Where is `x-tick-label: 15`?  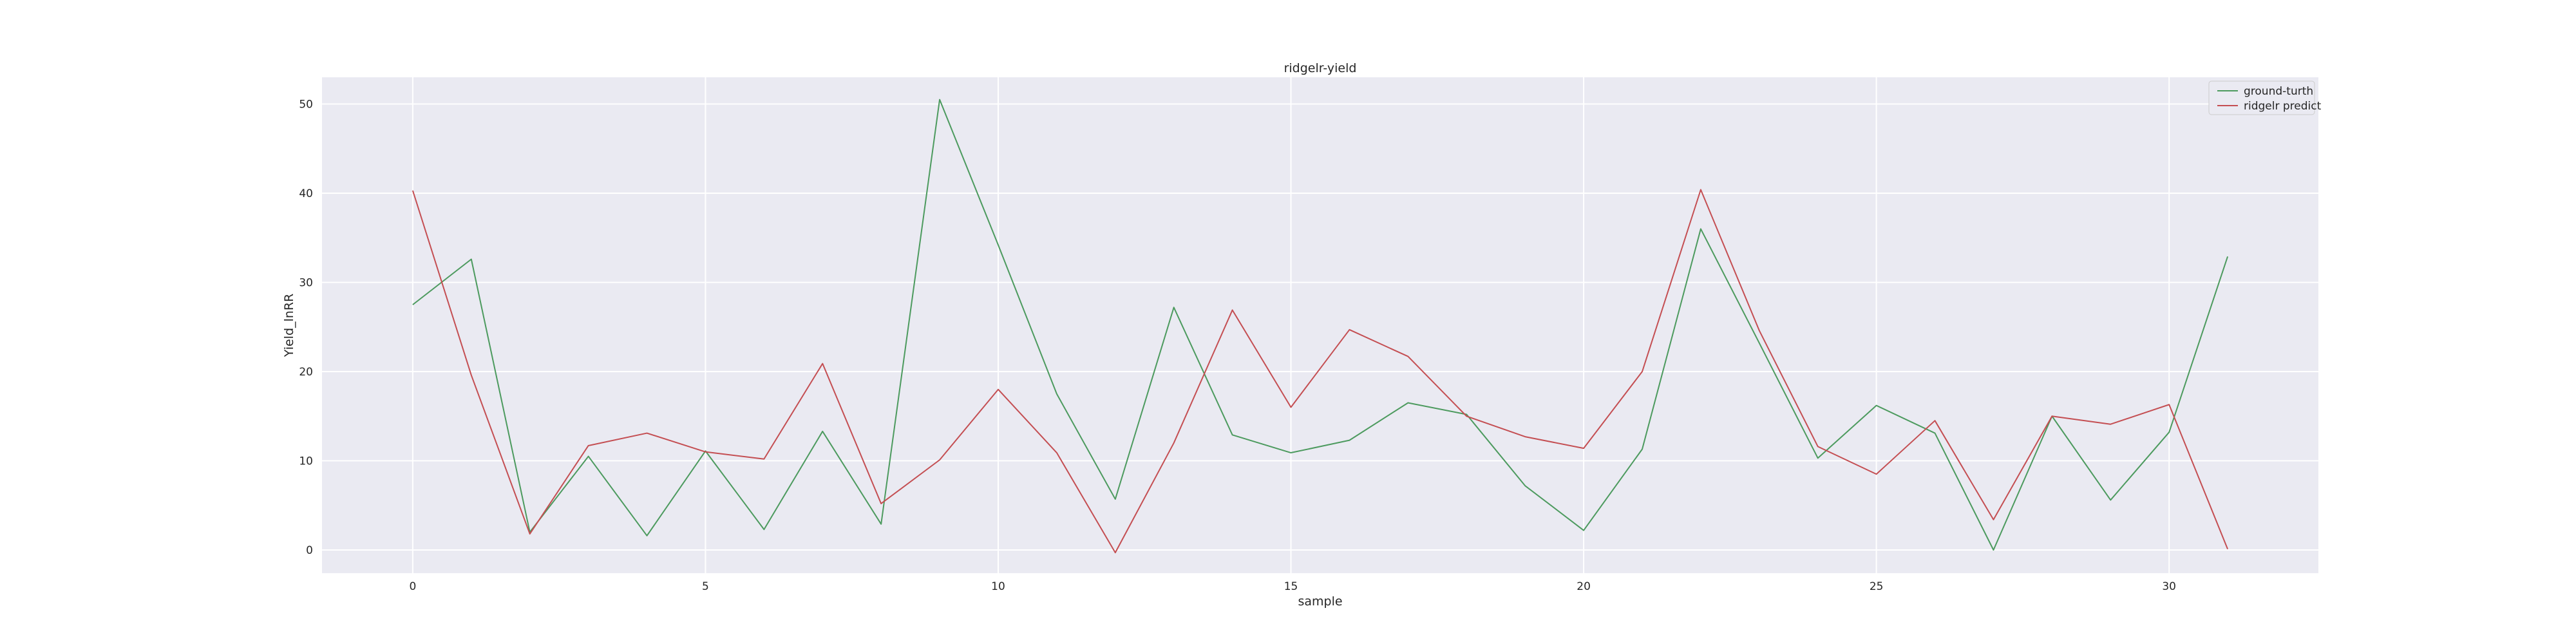
x-tick-label: 15 is located at coordinates (1291, 587).